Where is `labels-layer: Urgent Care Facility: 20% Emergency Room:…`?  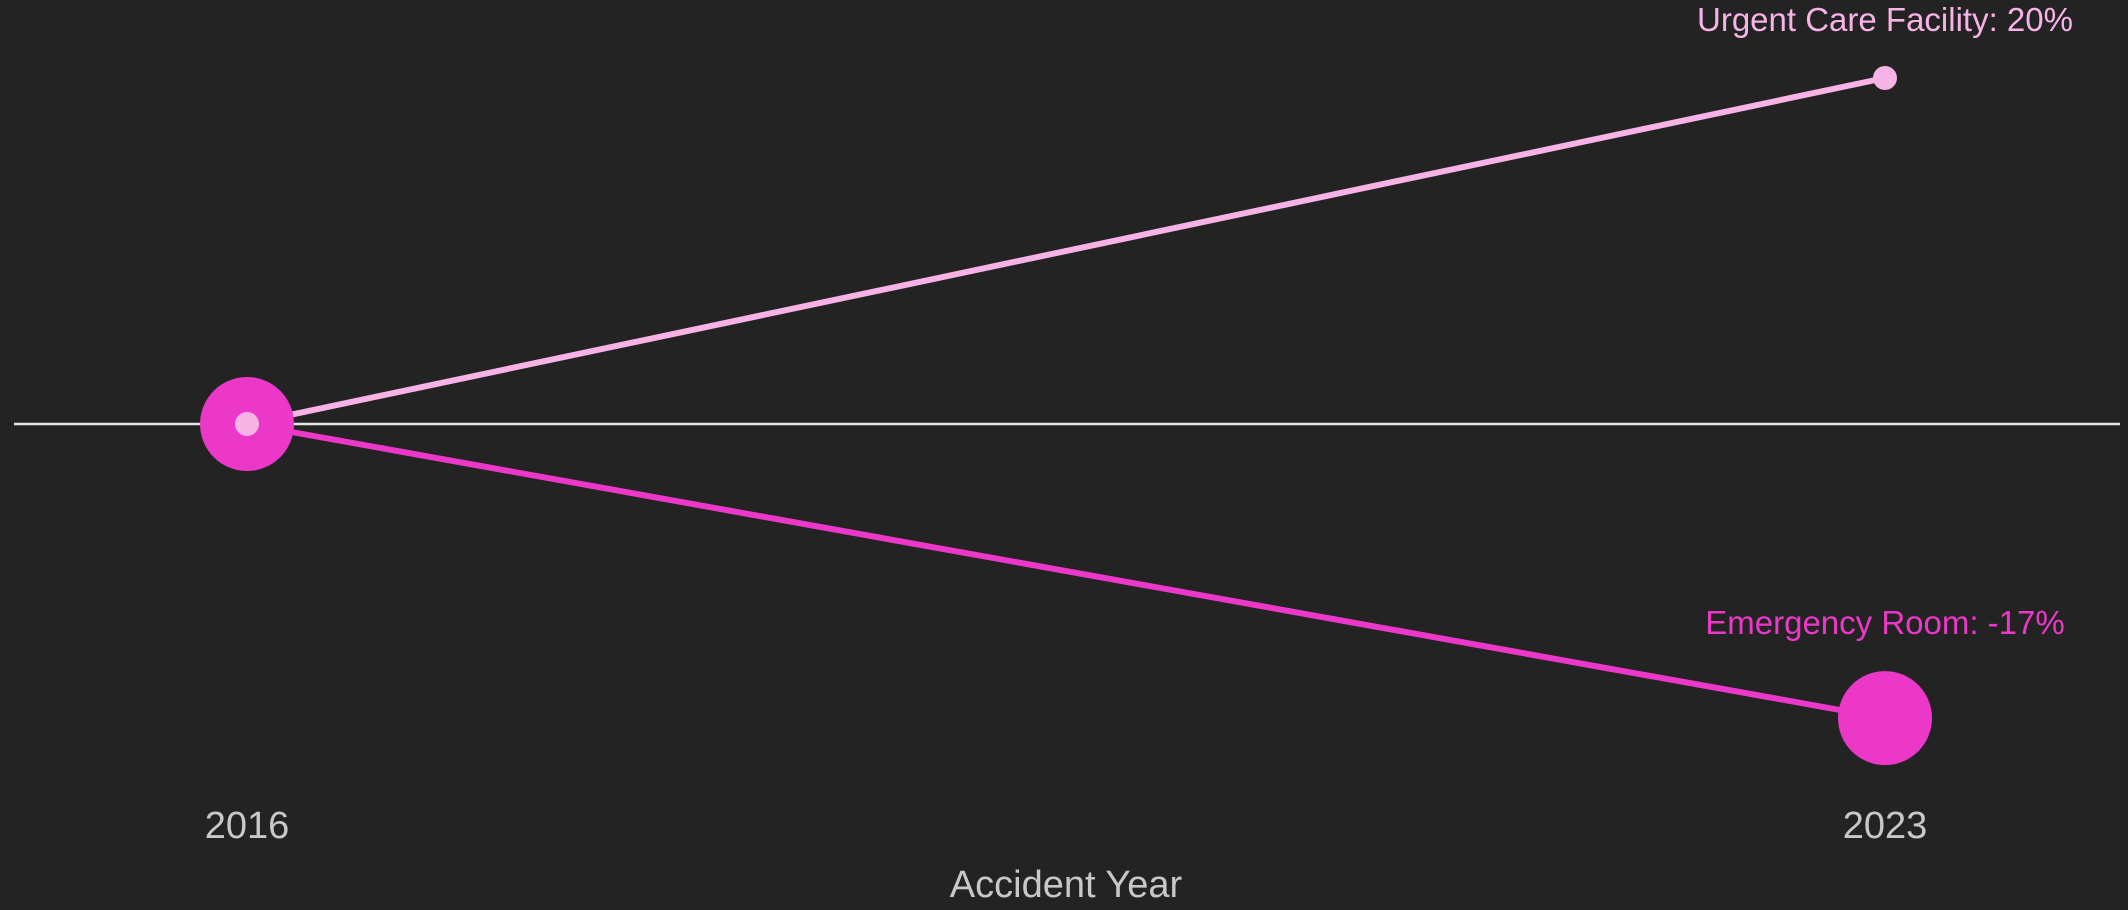 labels-layer: Urgent Care Facility: 20% Emergency Room:… is located at coordinates (1885, 321).